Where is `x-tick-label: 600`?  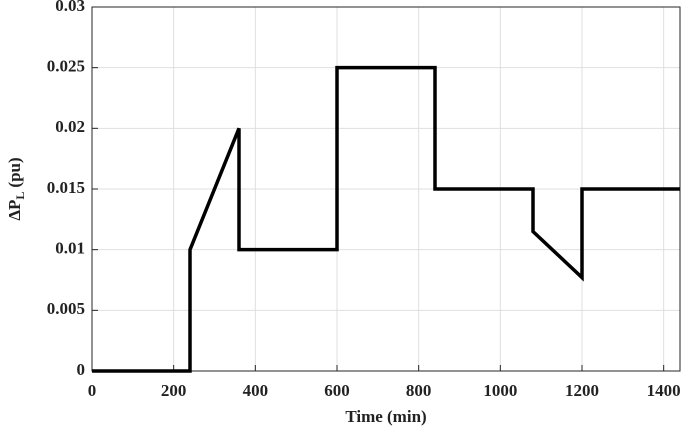
x-tick-label: 600 is located at coordinates (337, 390).